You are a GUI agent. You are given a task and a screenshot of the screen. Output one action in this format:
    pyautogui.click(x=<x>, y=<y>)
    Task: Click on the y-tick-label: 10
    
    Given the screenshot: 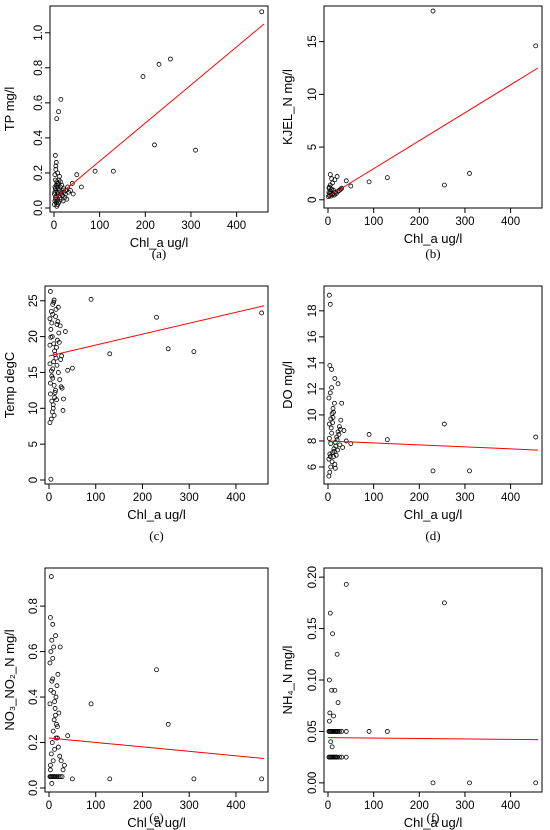 What is the action you would take?
    pyautogui.click(x=34, y=408)
    